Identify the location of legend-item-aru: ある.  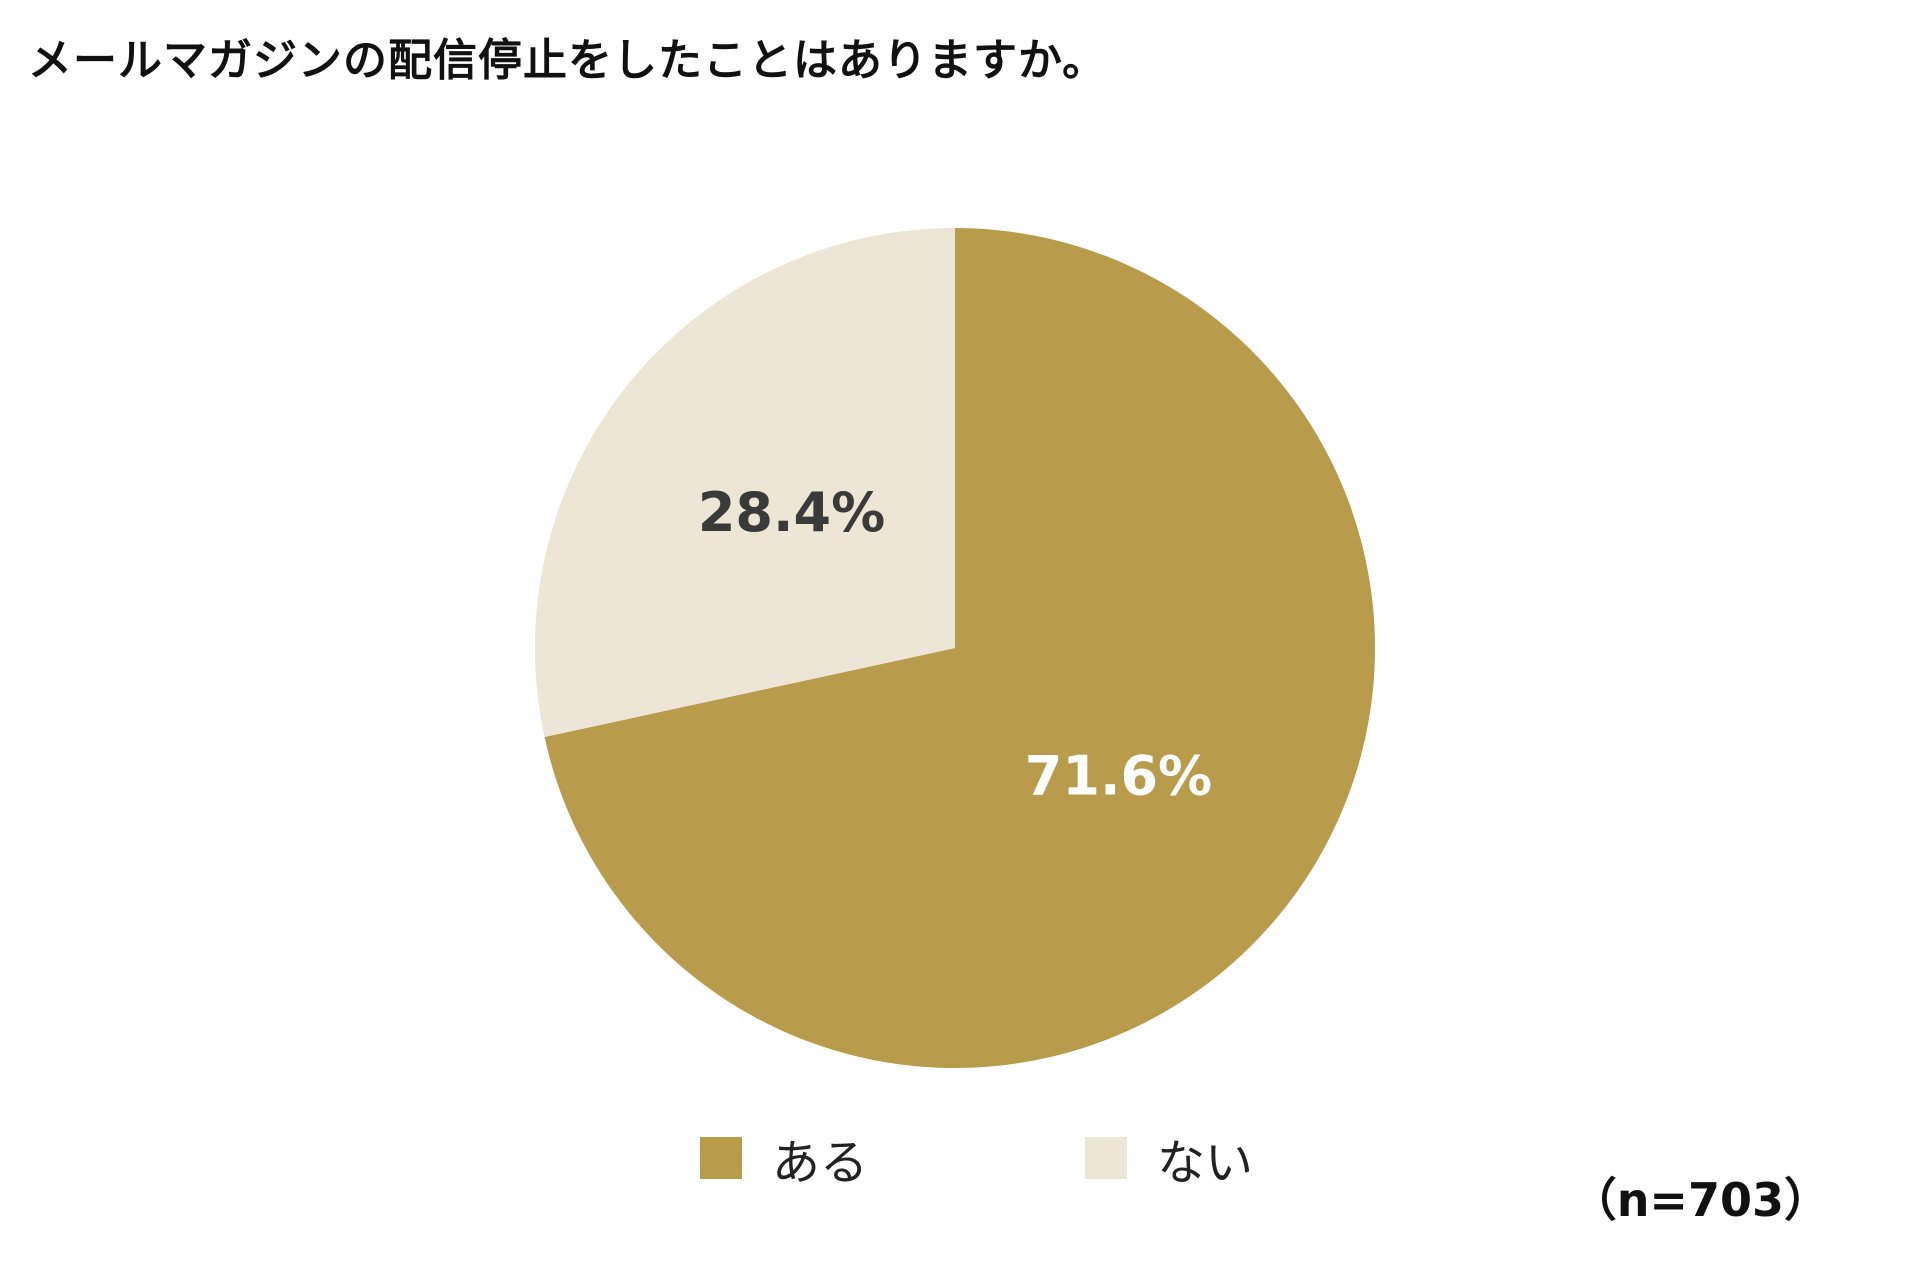
(784, 1159).